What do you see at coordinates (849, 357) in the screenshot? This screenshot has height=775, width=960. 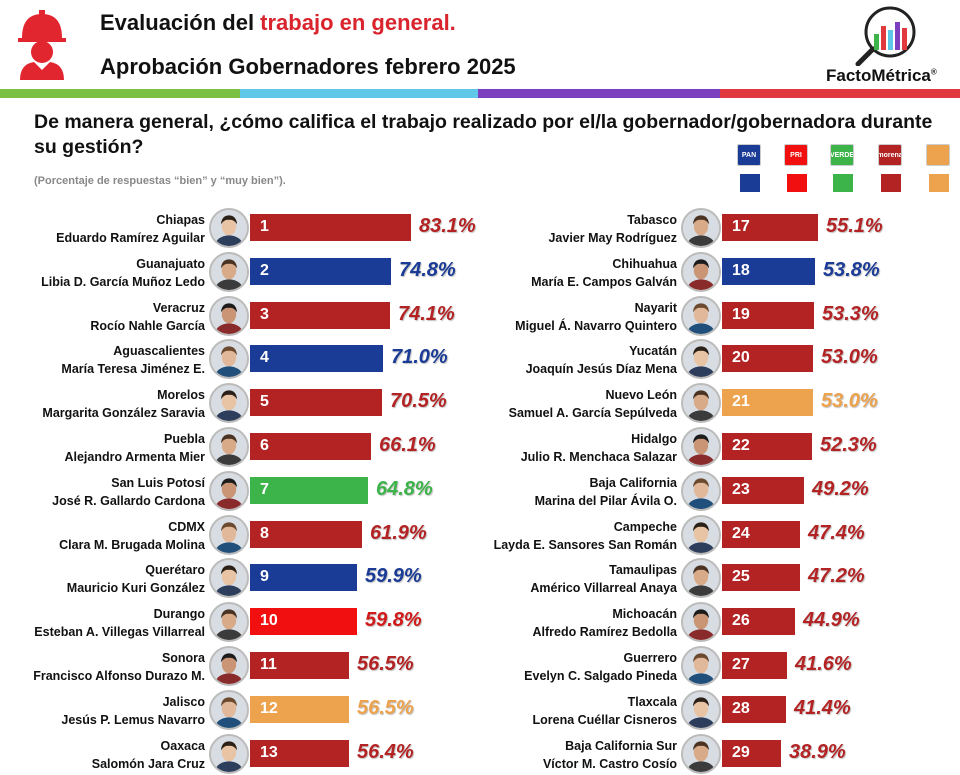 I see `percent-label: 53.0%` at bounding box center [849, 357].